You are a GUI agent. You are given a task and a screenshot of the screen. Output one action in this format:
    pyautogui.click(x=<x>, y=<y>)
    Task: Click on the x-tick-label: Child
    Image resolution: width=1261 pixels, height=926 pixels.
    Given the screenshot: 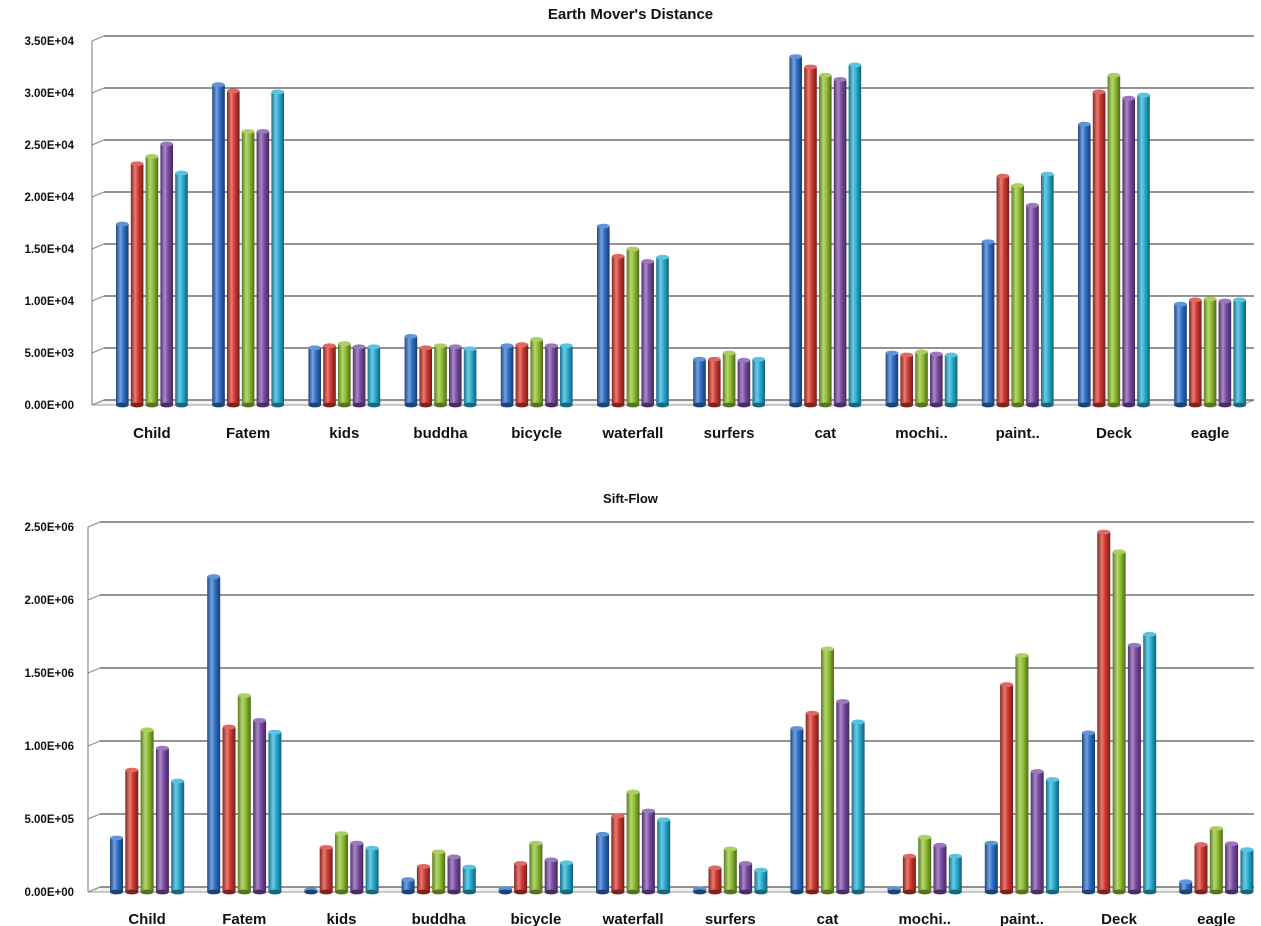 What is the action you would take?
    pyautogui.click(x=147, y=918)
    